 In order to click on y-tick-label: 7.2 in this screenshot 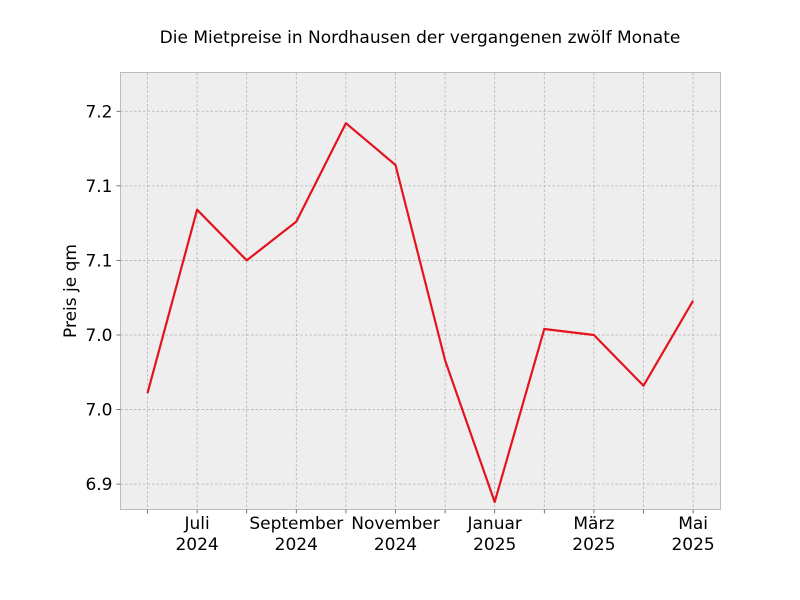, I will do `click(98, 112)`.